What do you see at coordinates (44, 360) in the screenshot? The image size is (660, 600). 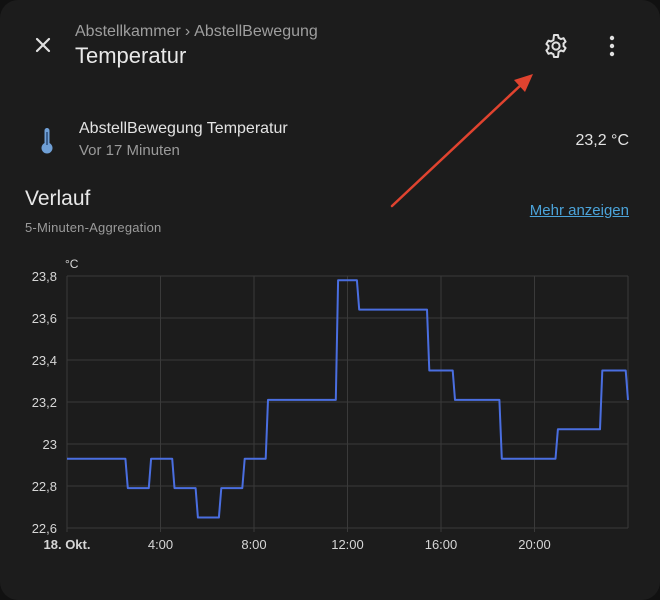 I see `y-tick-label: 23,4` at bounding box center [44, 360].